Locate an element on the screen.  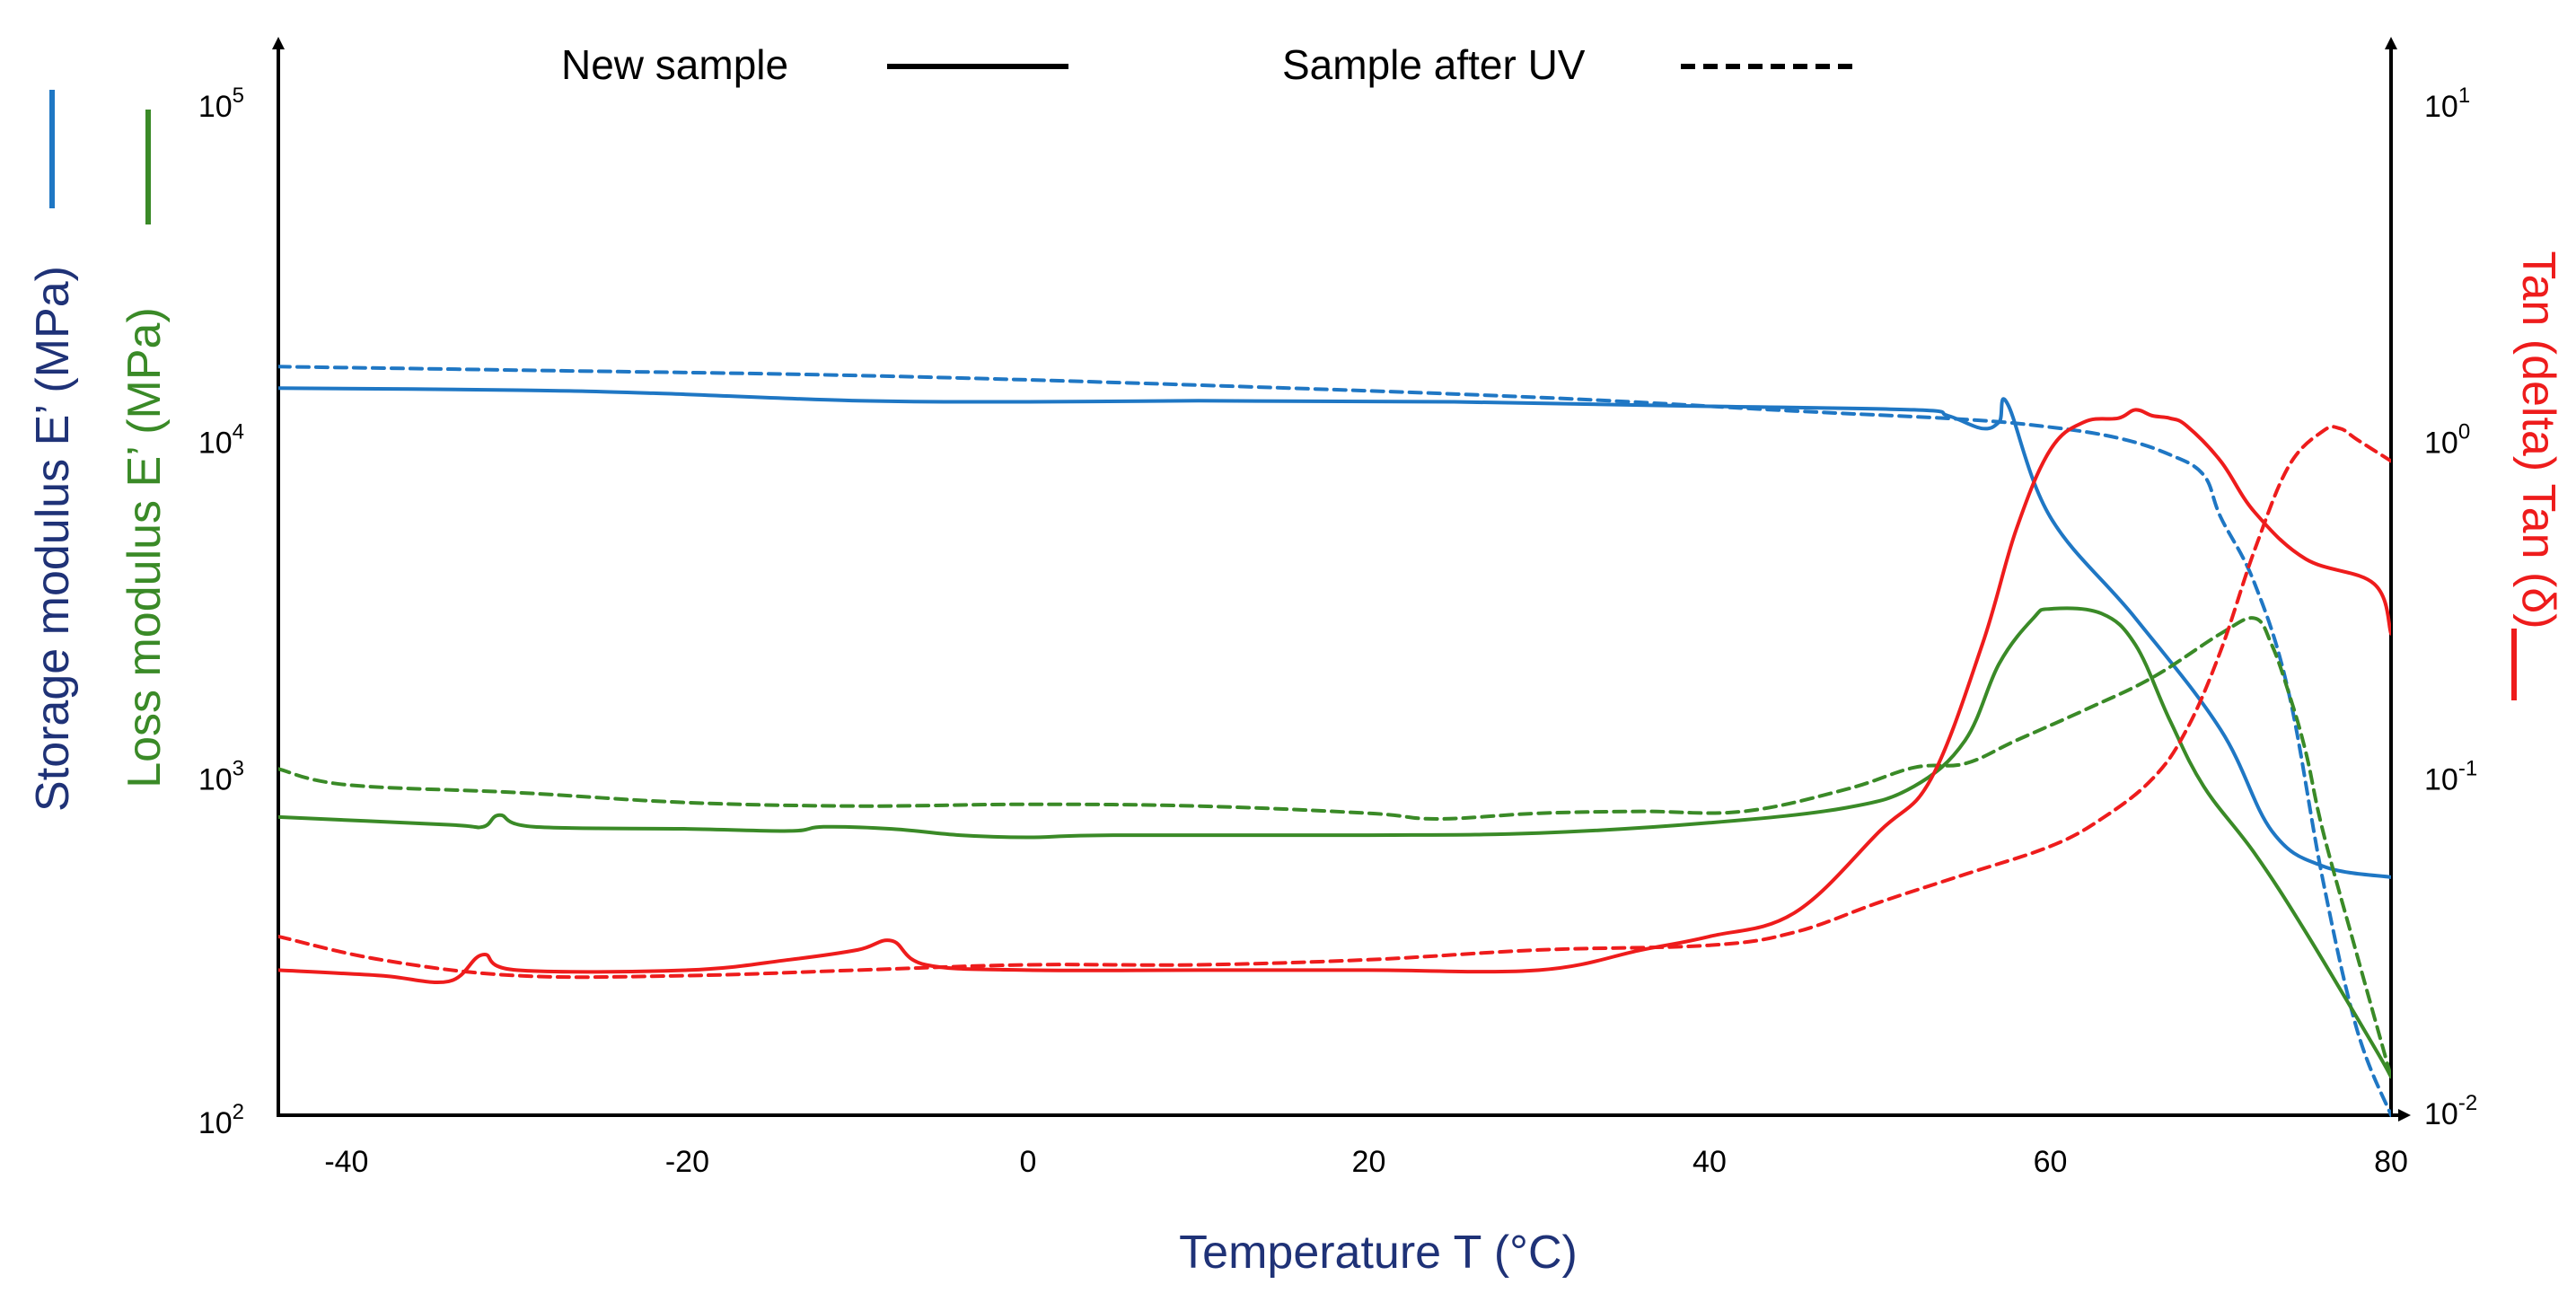
x-tick-label: -40 is located at coordinates (346, 1162).